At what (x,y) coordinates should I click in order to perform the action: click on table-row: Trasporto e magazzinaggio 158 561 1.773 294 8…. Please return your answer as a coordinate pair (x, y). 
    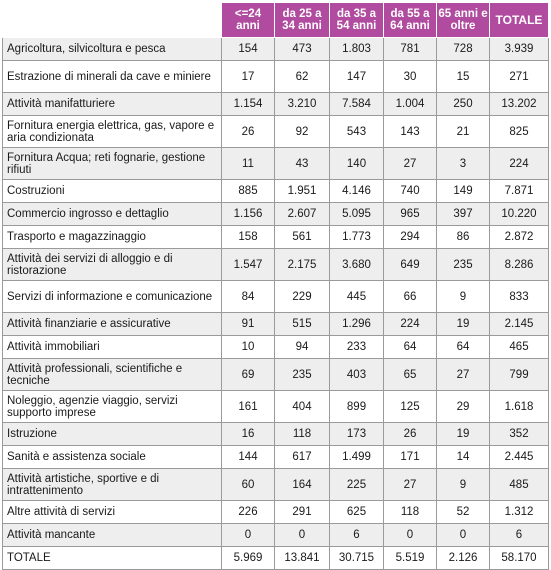
    Looking at the image, I should click on (275, 237).